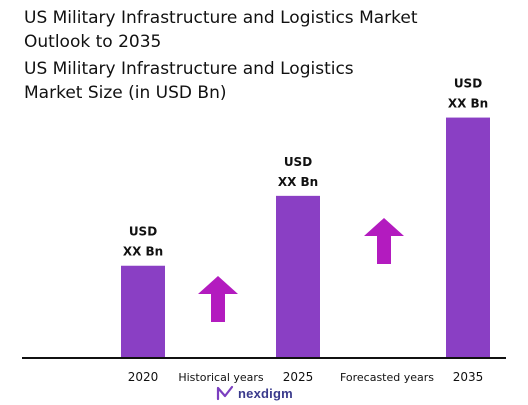 This screenshot has width=528, height=405. I want to click on nexdigm-logo-icon, so click(225, 393).